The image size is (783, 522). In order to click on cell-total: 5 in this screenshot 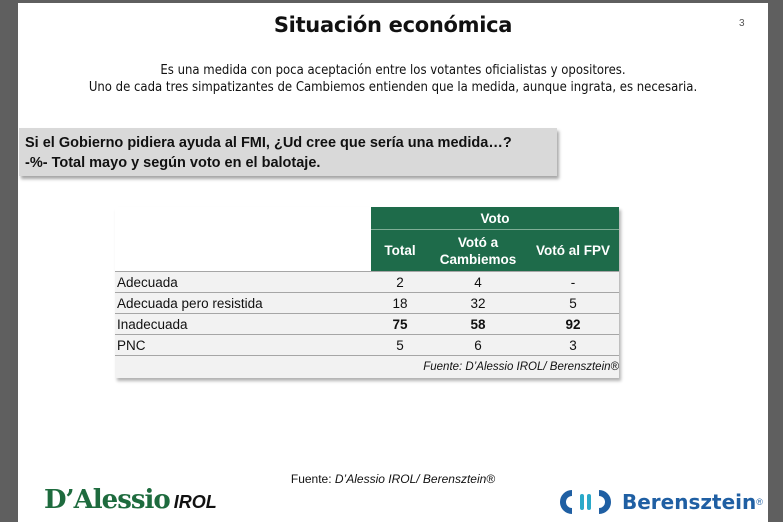, I will do `click(400, 345)`.